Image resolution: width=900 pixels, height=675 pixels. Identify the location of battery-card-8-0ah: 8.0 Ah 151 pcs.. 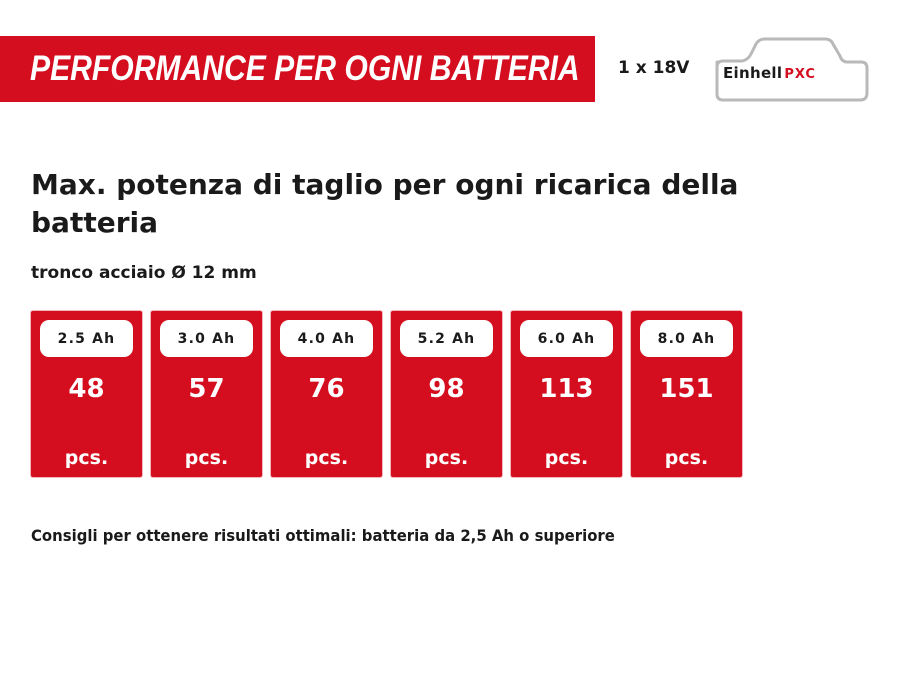
(686, 394).